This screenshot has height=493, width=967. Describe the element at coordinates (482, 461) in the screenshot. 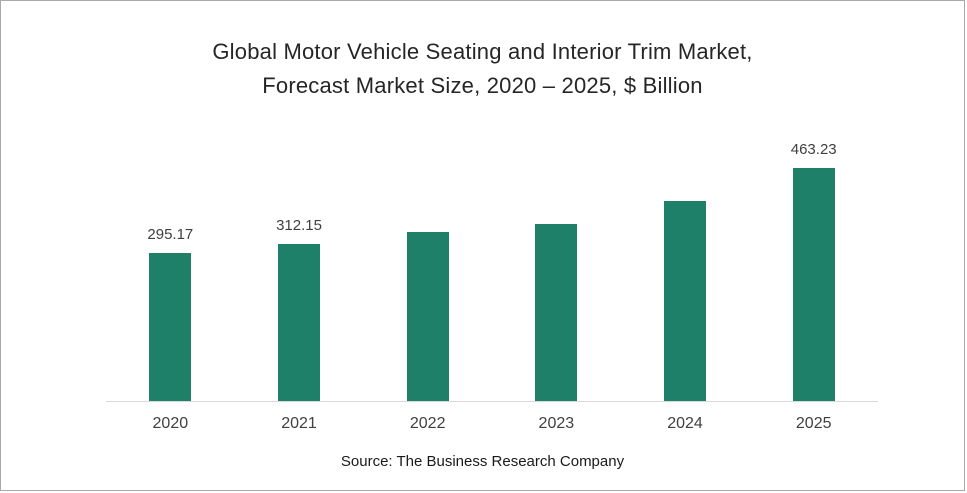

I see `source-caption: Source: The Business Research Company` at that location.